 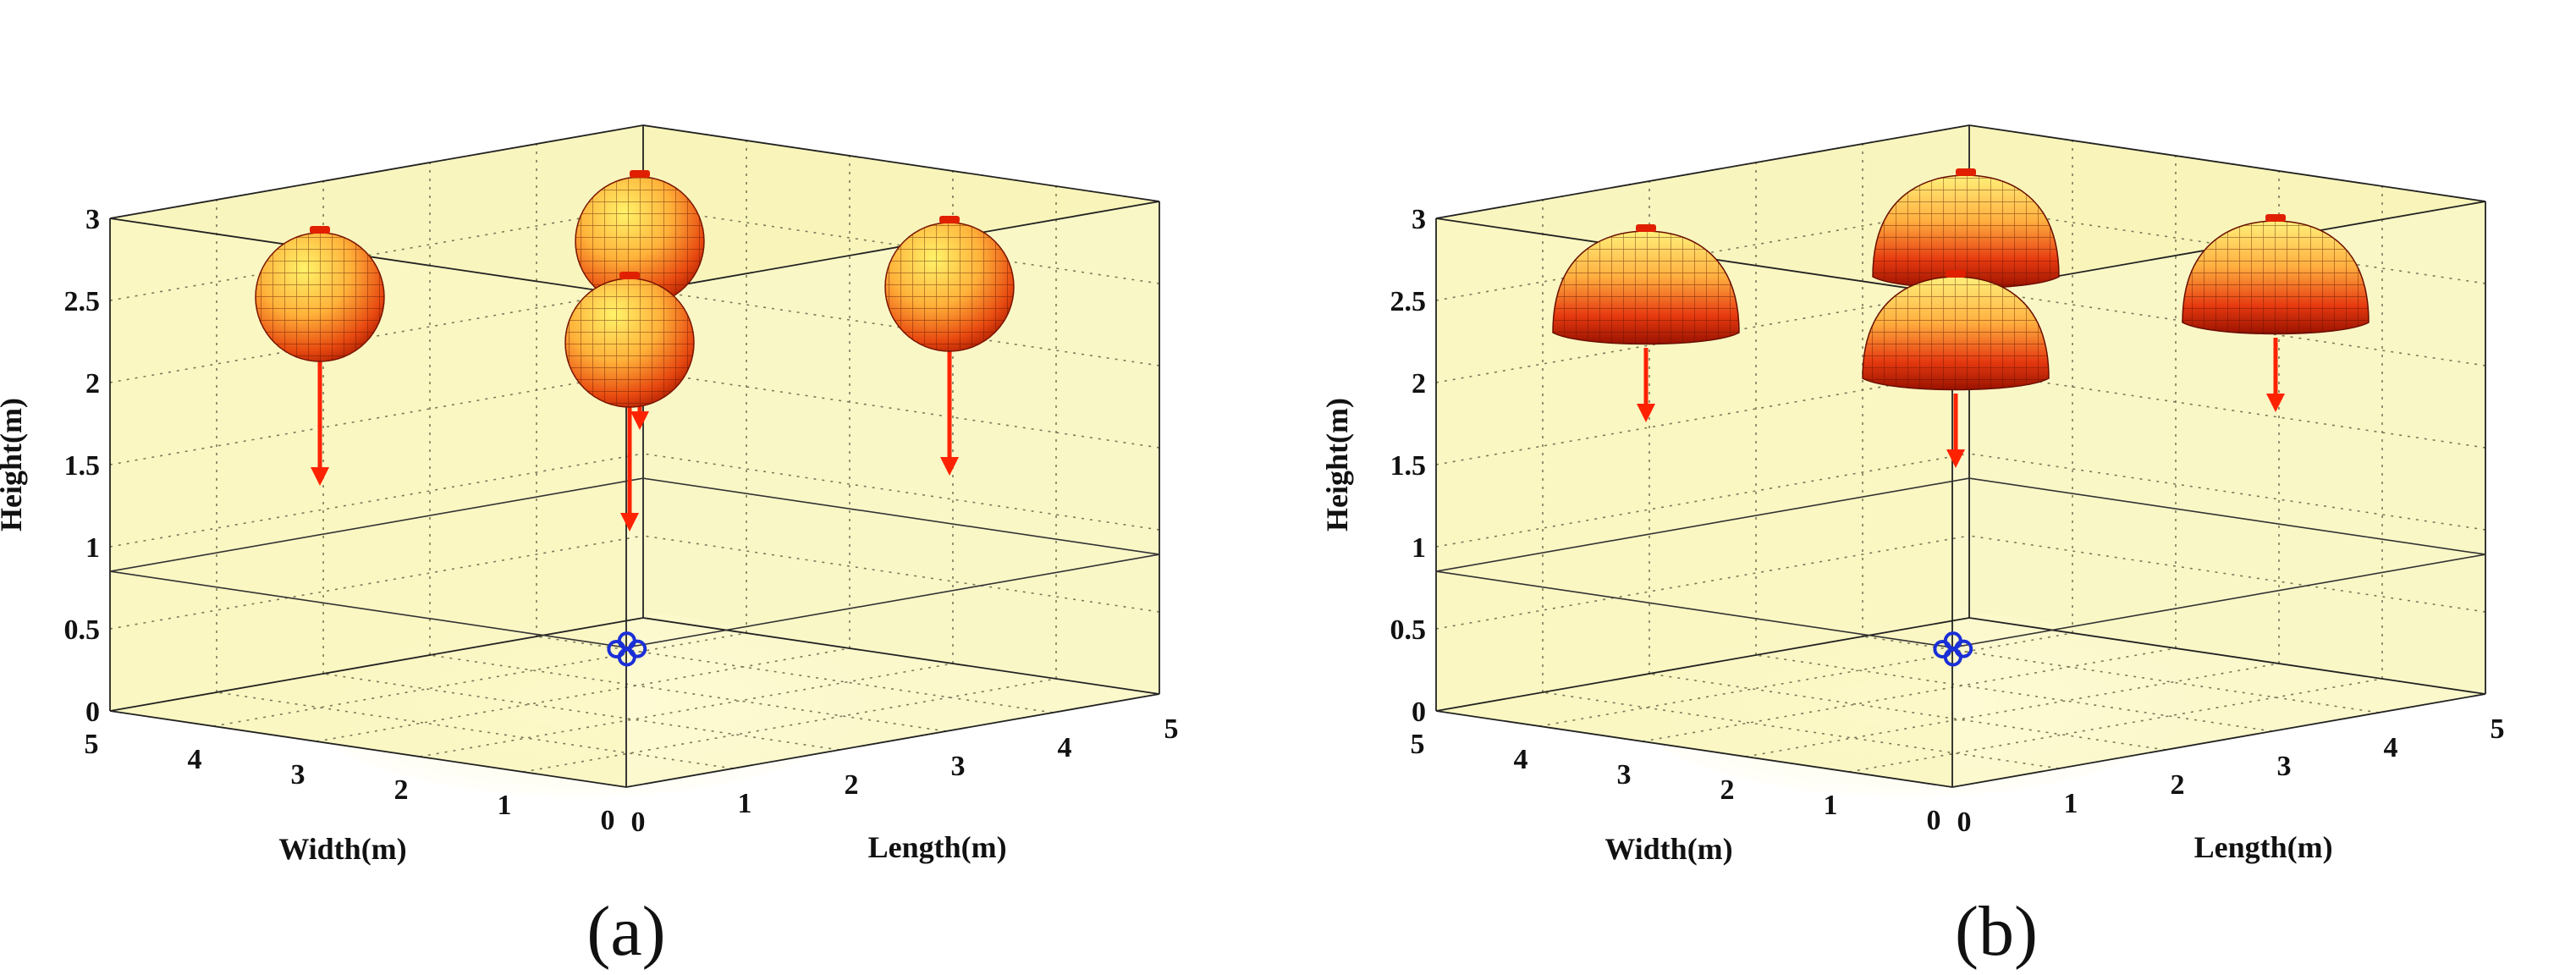 What do you see at coordinates (14, 465) in the screenshot?
I see `z-axis-label: Height(m)` at bounding box center [14, 465].